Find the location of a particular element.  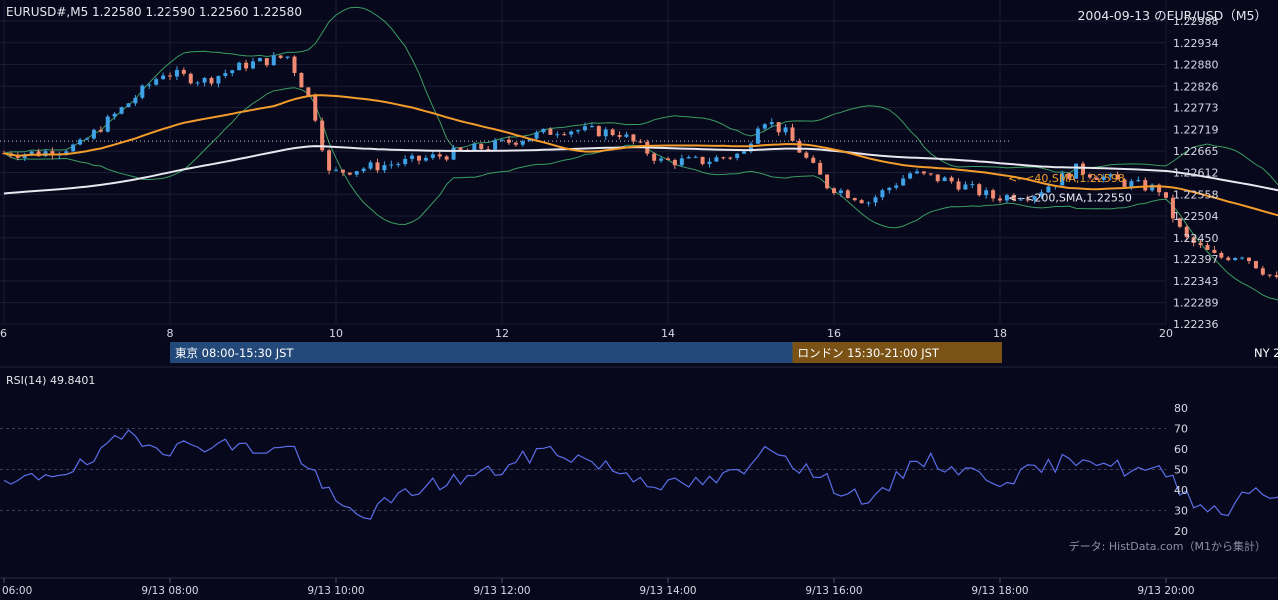

price-y-tick-label: 1.22719 is located at coordinates (1196, 129).